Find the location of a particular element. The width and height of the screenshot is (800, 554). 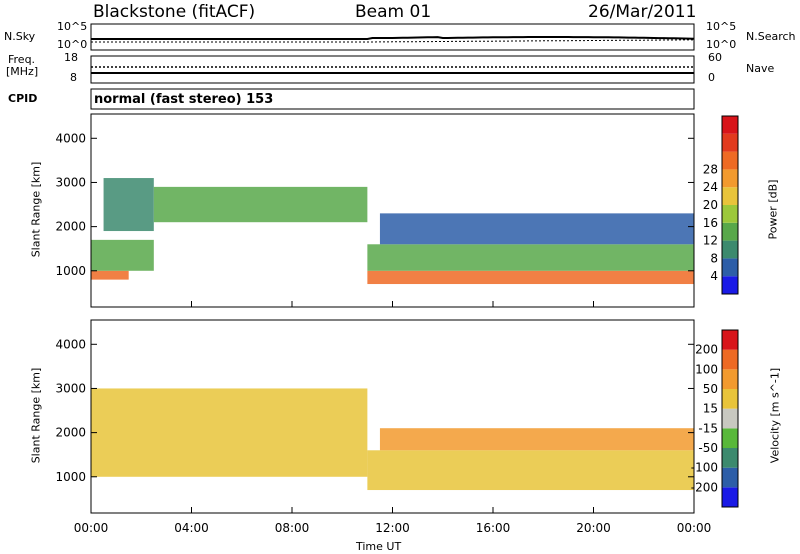

nsearch-trace is located at coordinates (393, 41).